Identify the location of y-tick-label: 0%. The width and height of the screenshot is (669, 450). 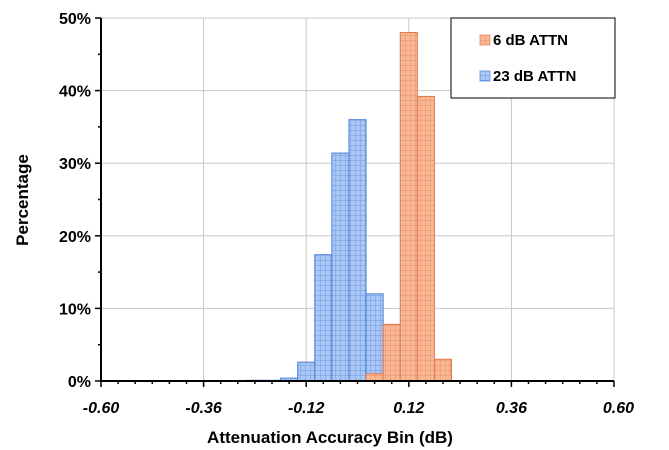
(79, 382).